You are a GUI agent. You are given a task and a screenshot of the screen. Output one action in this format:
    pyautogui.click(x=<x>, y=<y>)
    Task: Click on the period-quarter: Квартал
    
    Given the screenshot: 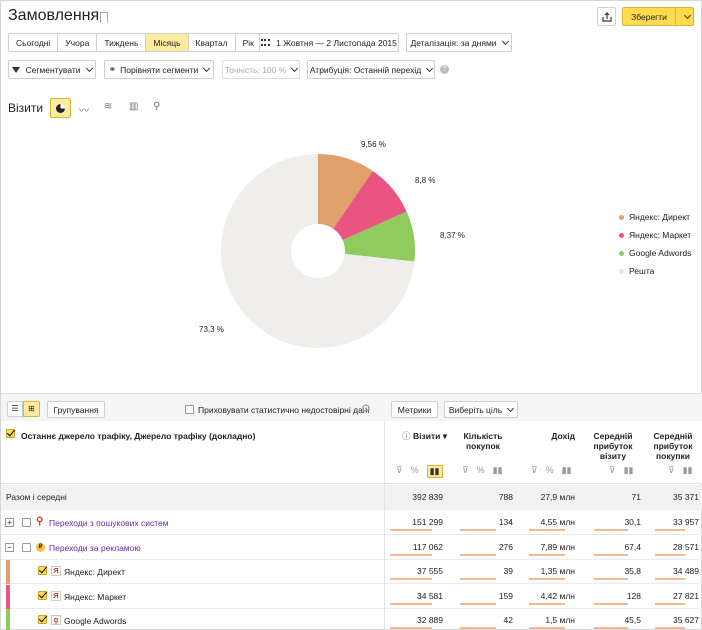 What is the action you would take?
    pyautogui.click(x=212, y=42)
    